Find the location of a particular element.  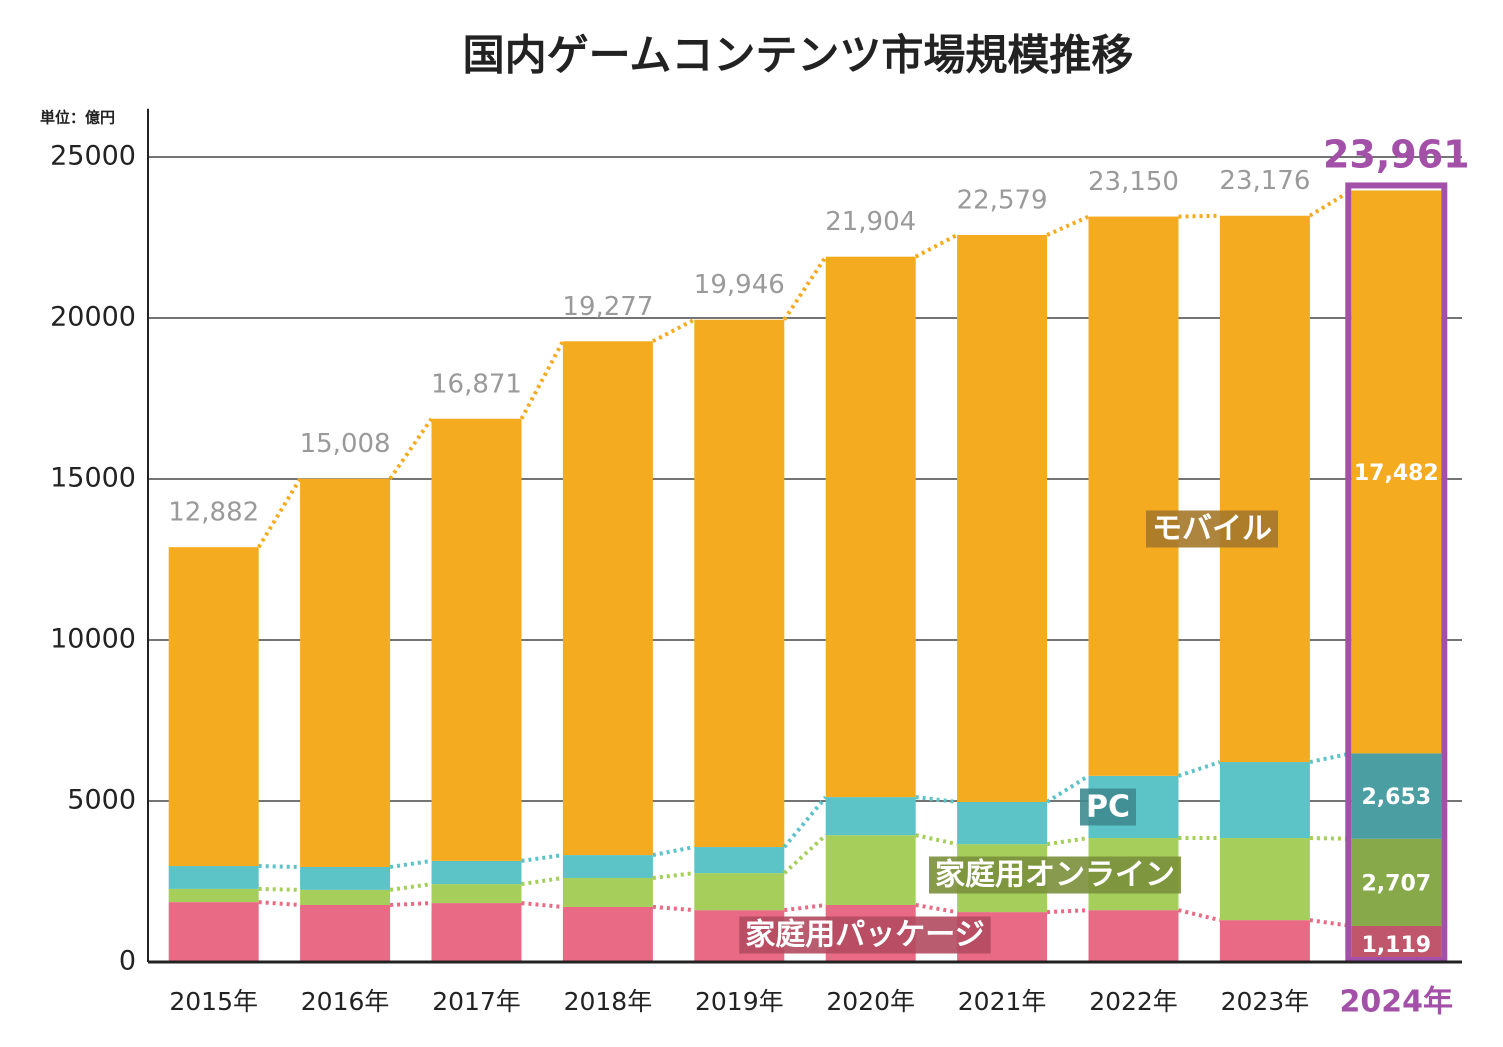

x-tick-label: 2019年 is located at coordinates (739, 1001).